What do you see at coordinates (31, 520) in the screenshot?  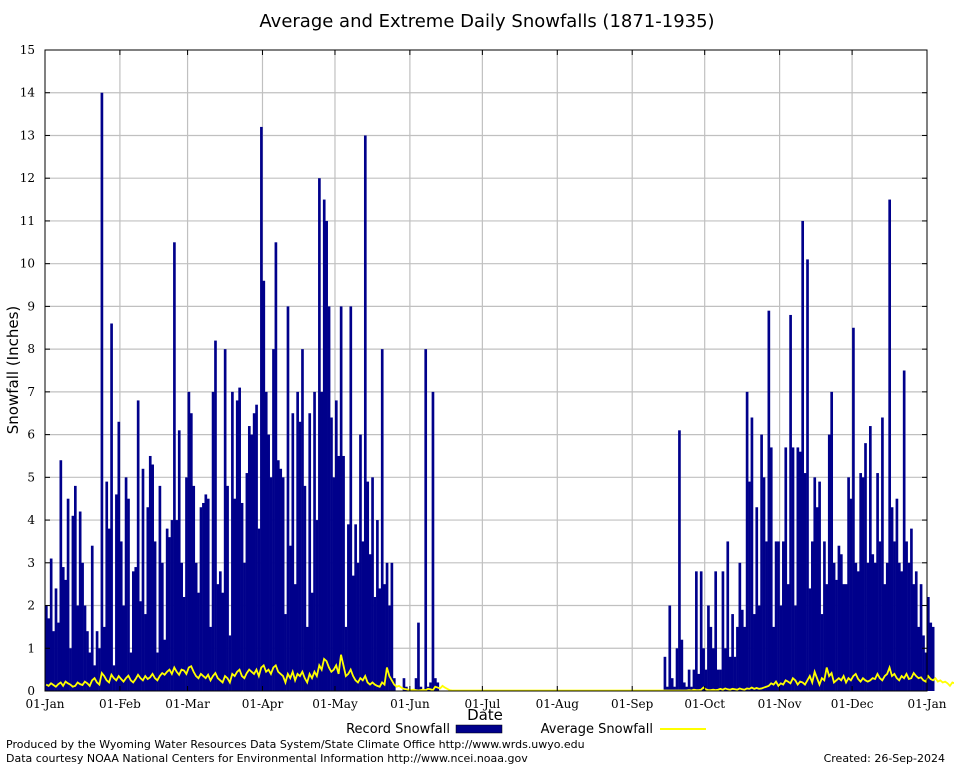 I see `y-tick-label: 4` at bounding box center [31, 520].